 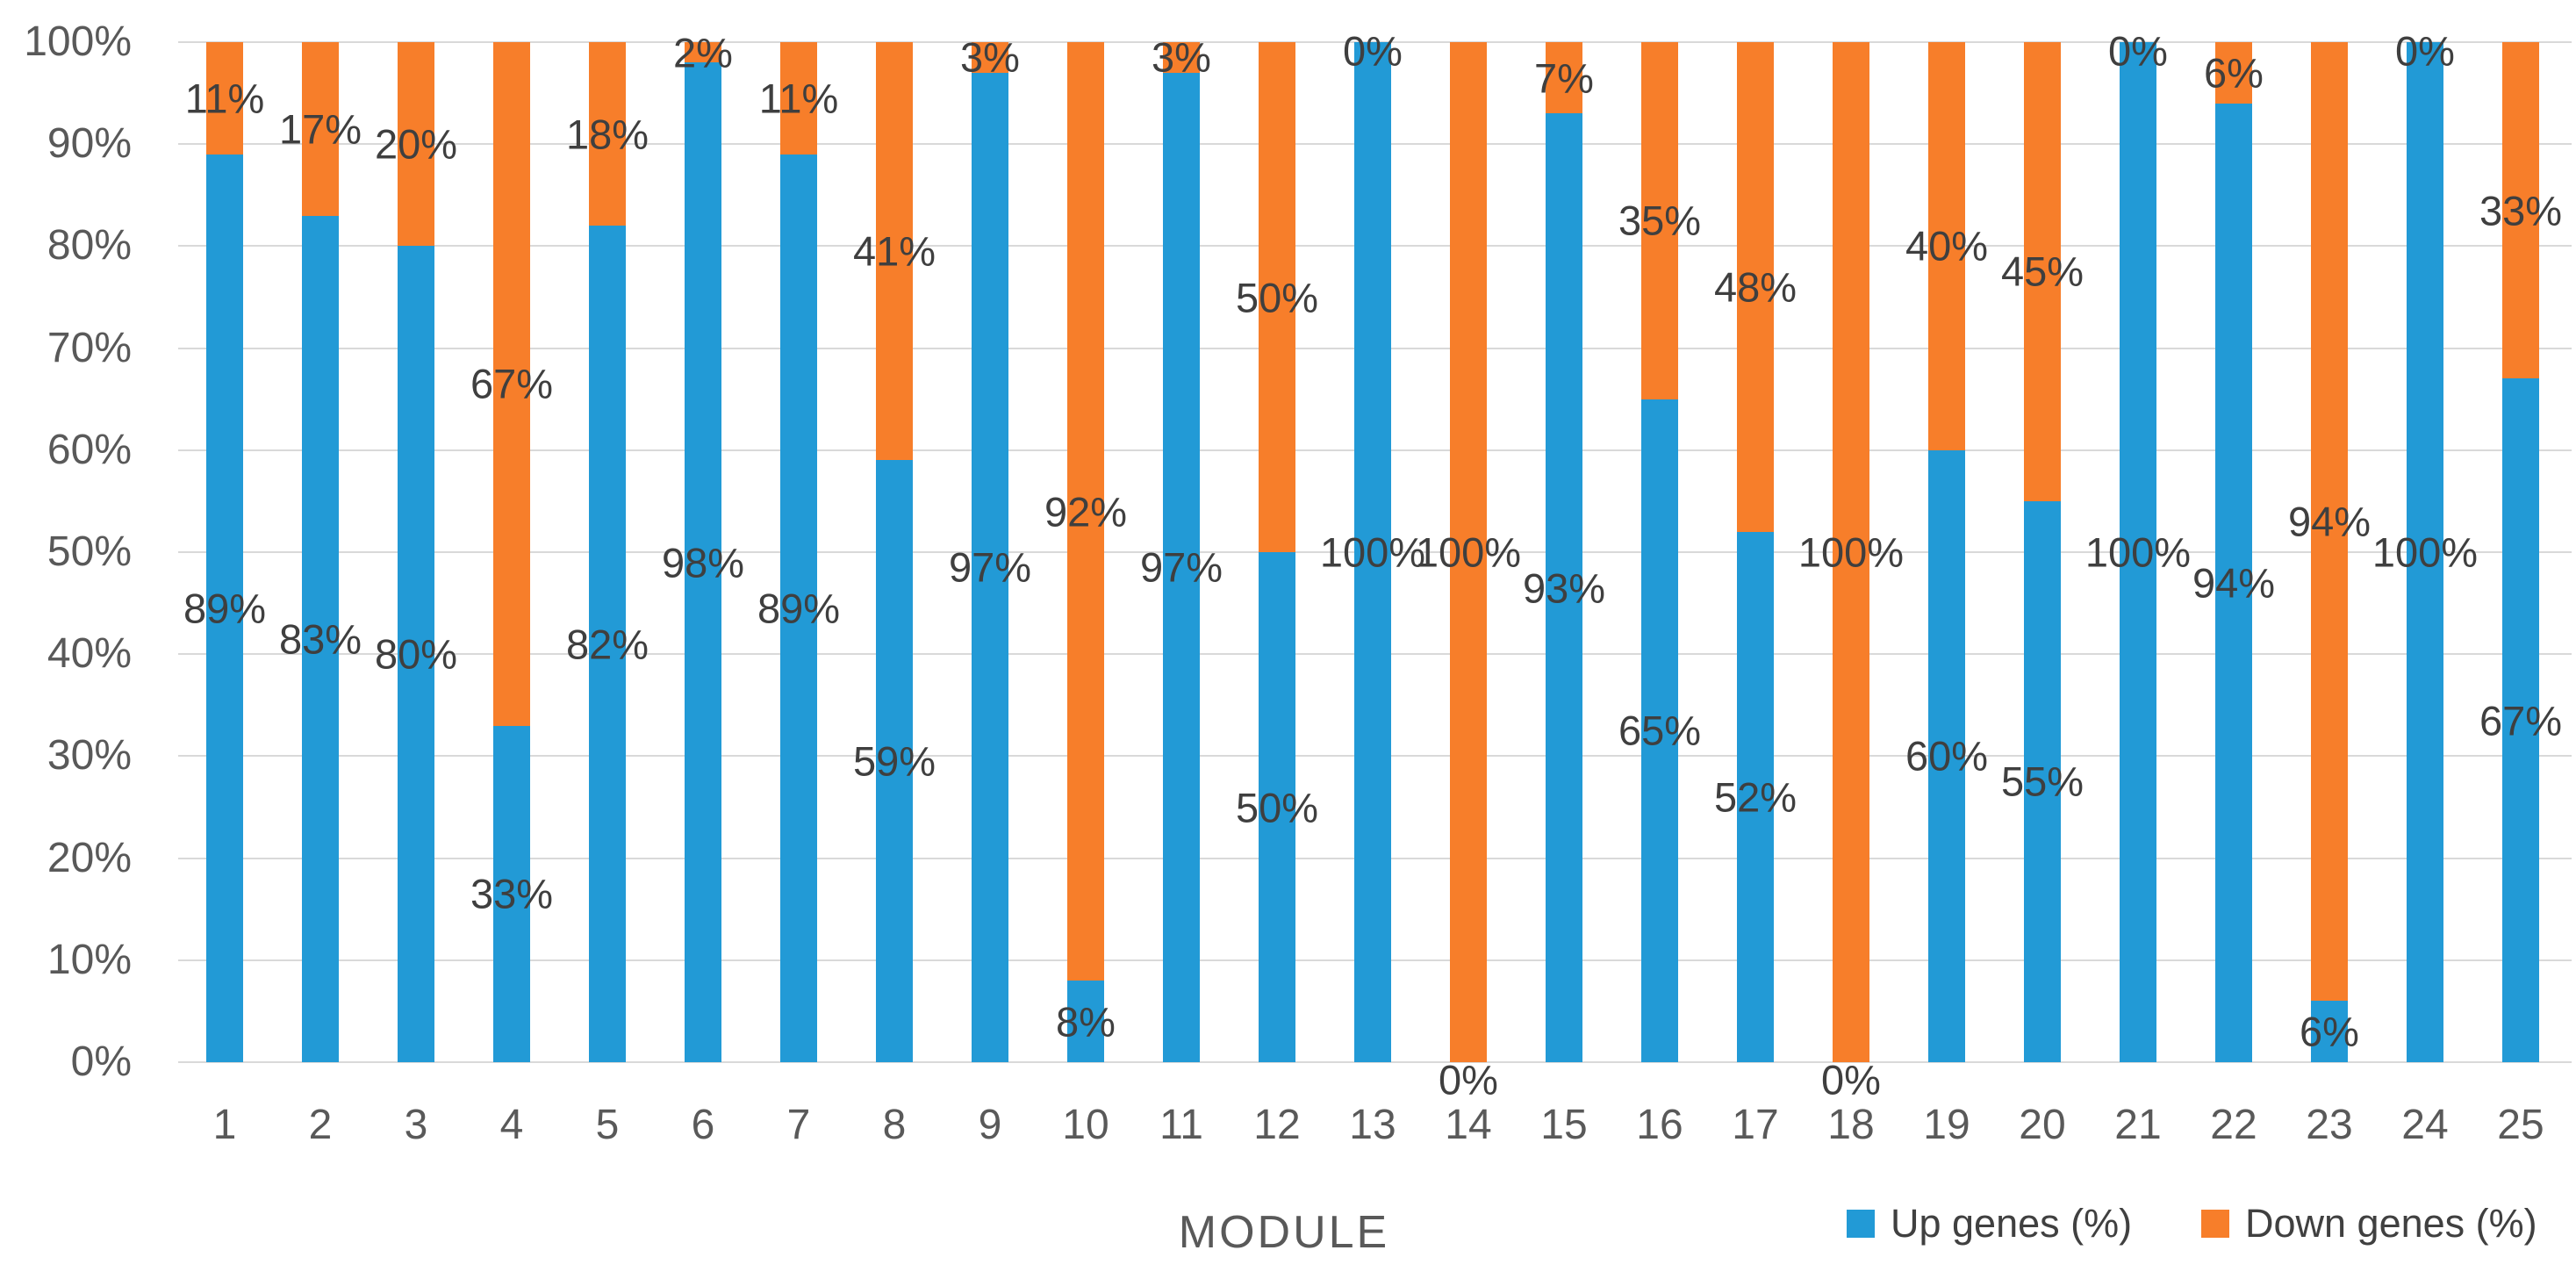 What do you see at coordinates (2233, 1125) in the screenshot?
I see `x-axis-tick-label: 22` at bounding box center [2233, 1125].